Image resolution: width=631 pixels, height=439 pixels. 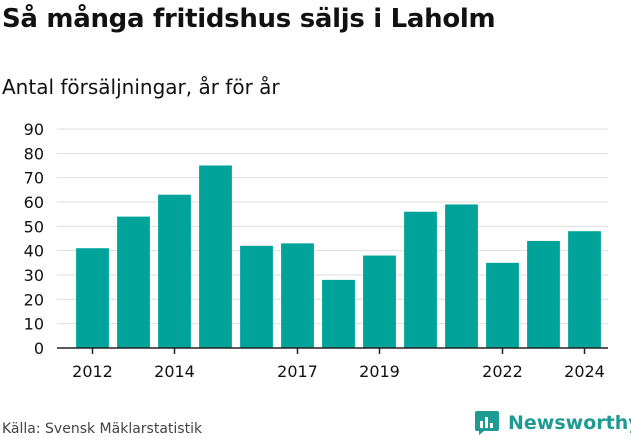 I want to click on bar-2015, so click(x=215, y=256).